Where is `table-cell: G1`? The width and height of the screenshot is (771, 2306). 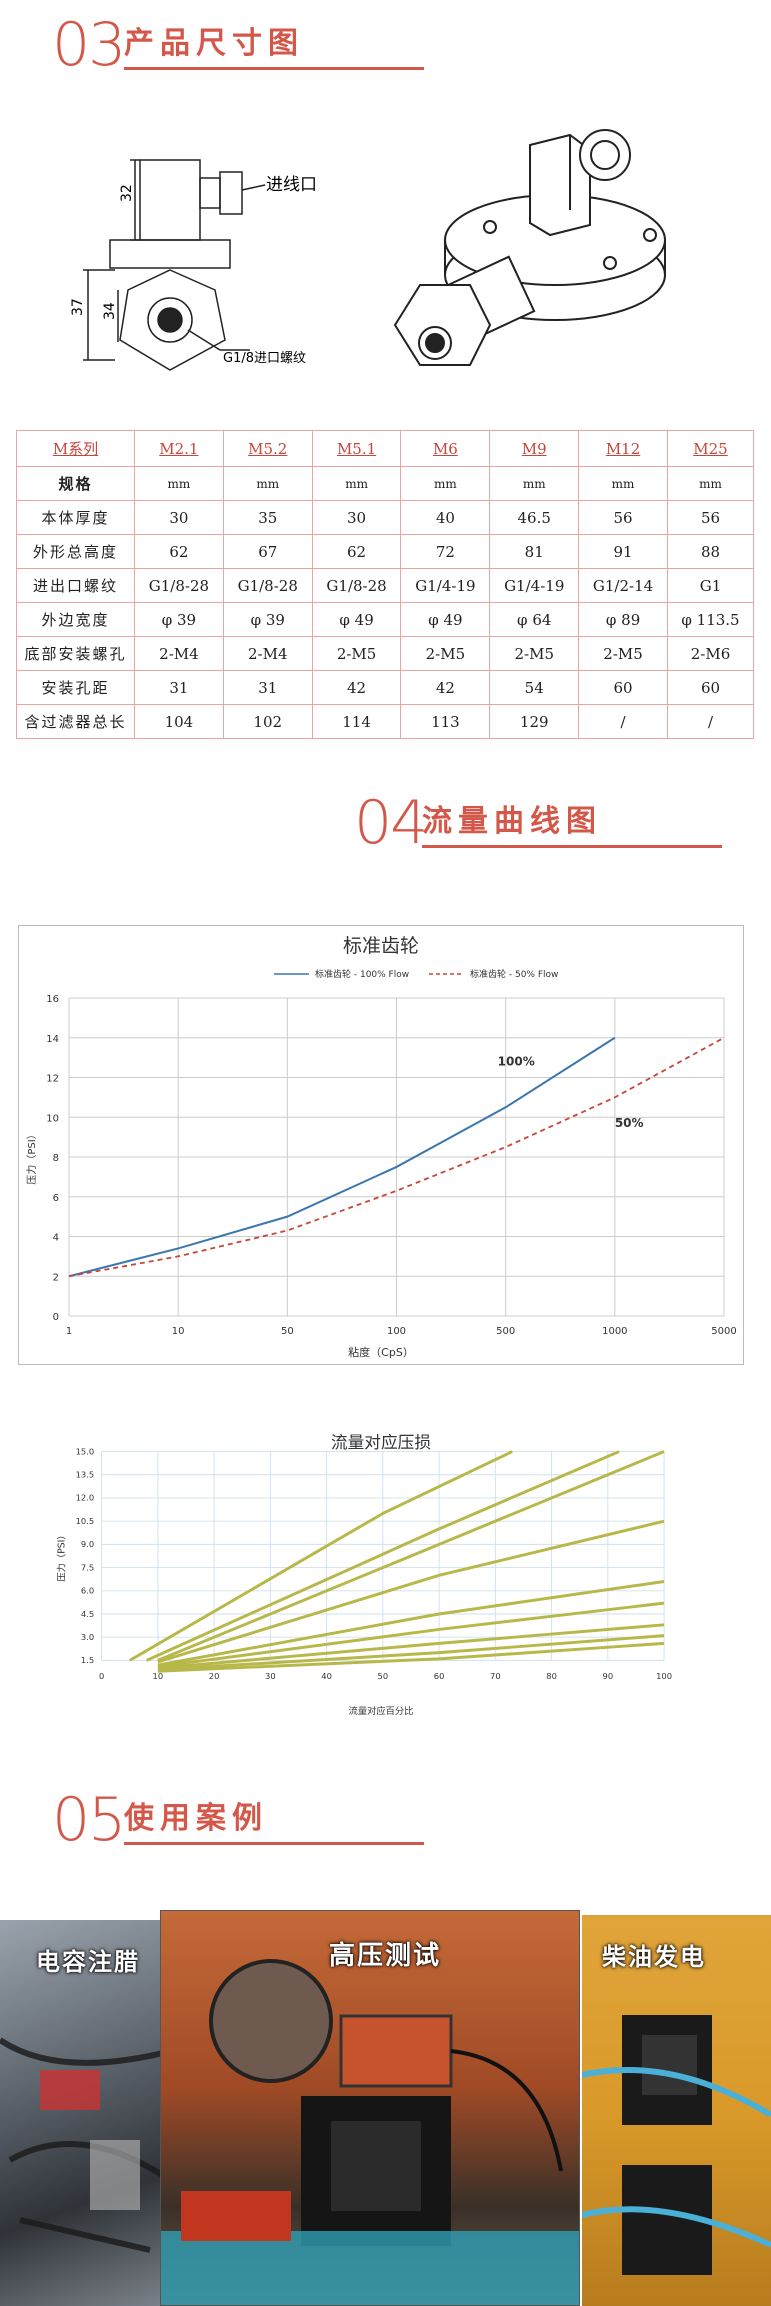 table-cell: G1 is located at coordinates (710, 585).